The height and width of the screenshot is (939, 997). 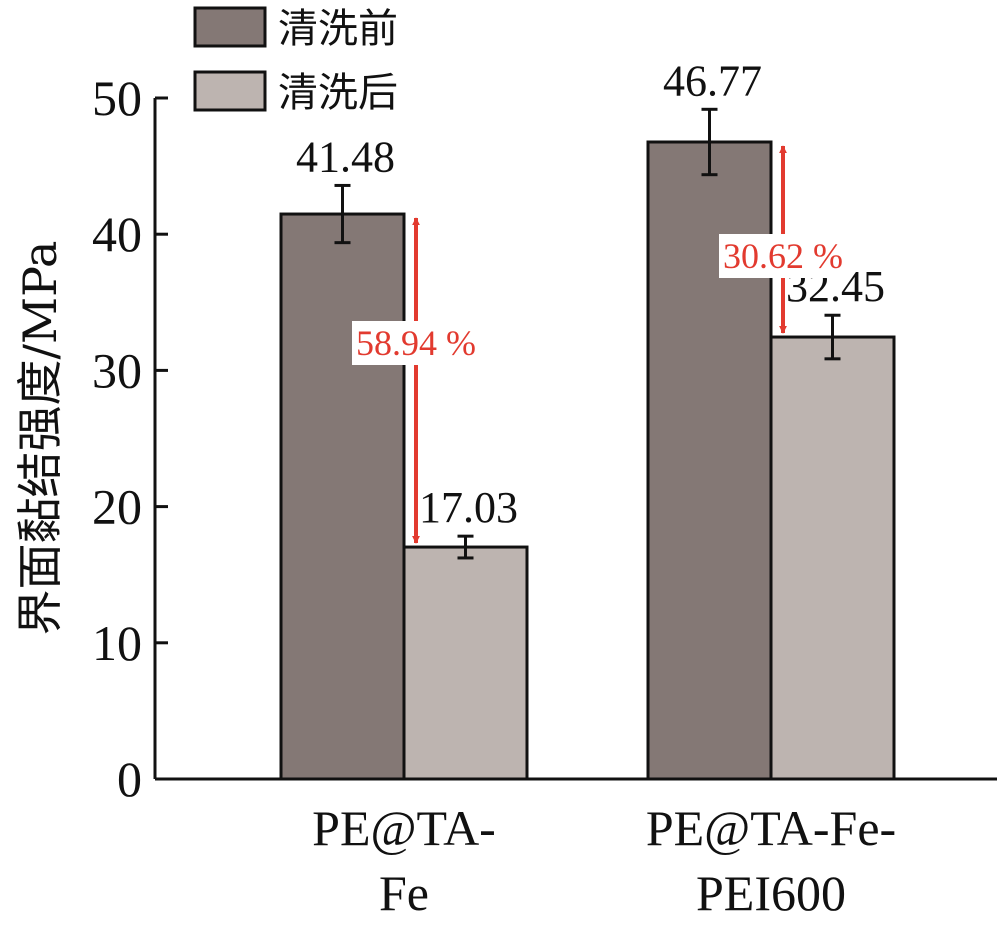 I want to click on y-ticks-layer: 0 10 20 30 40 50, so click(x=130, y=438).